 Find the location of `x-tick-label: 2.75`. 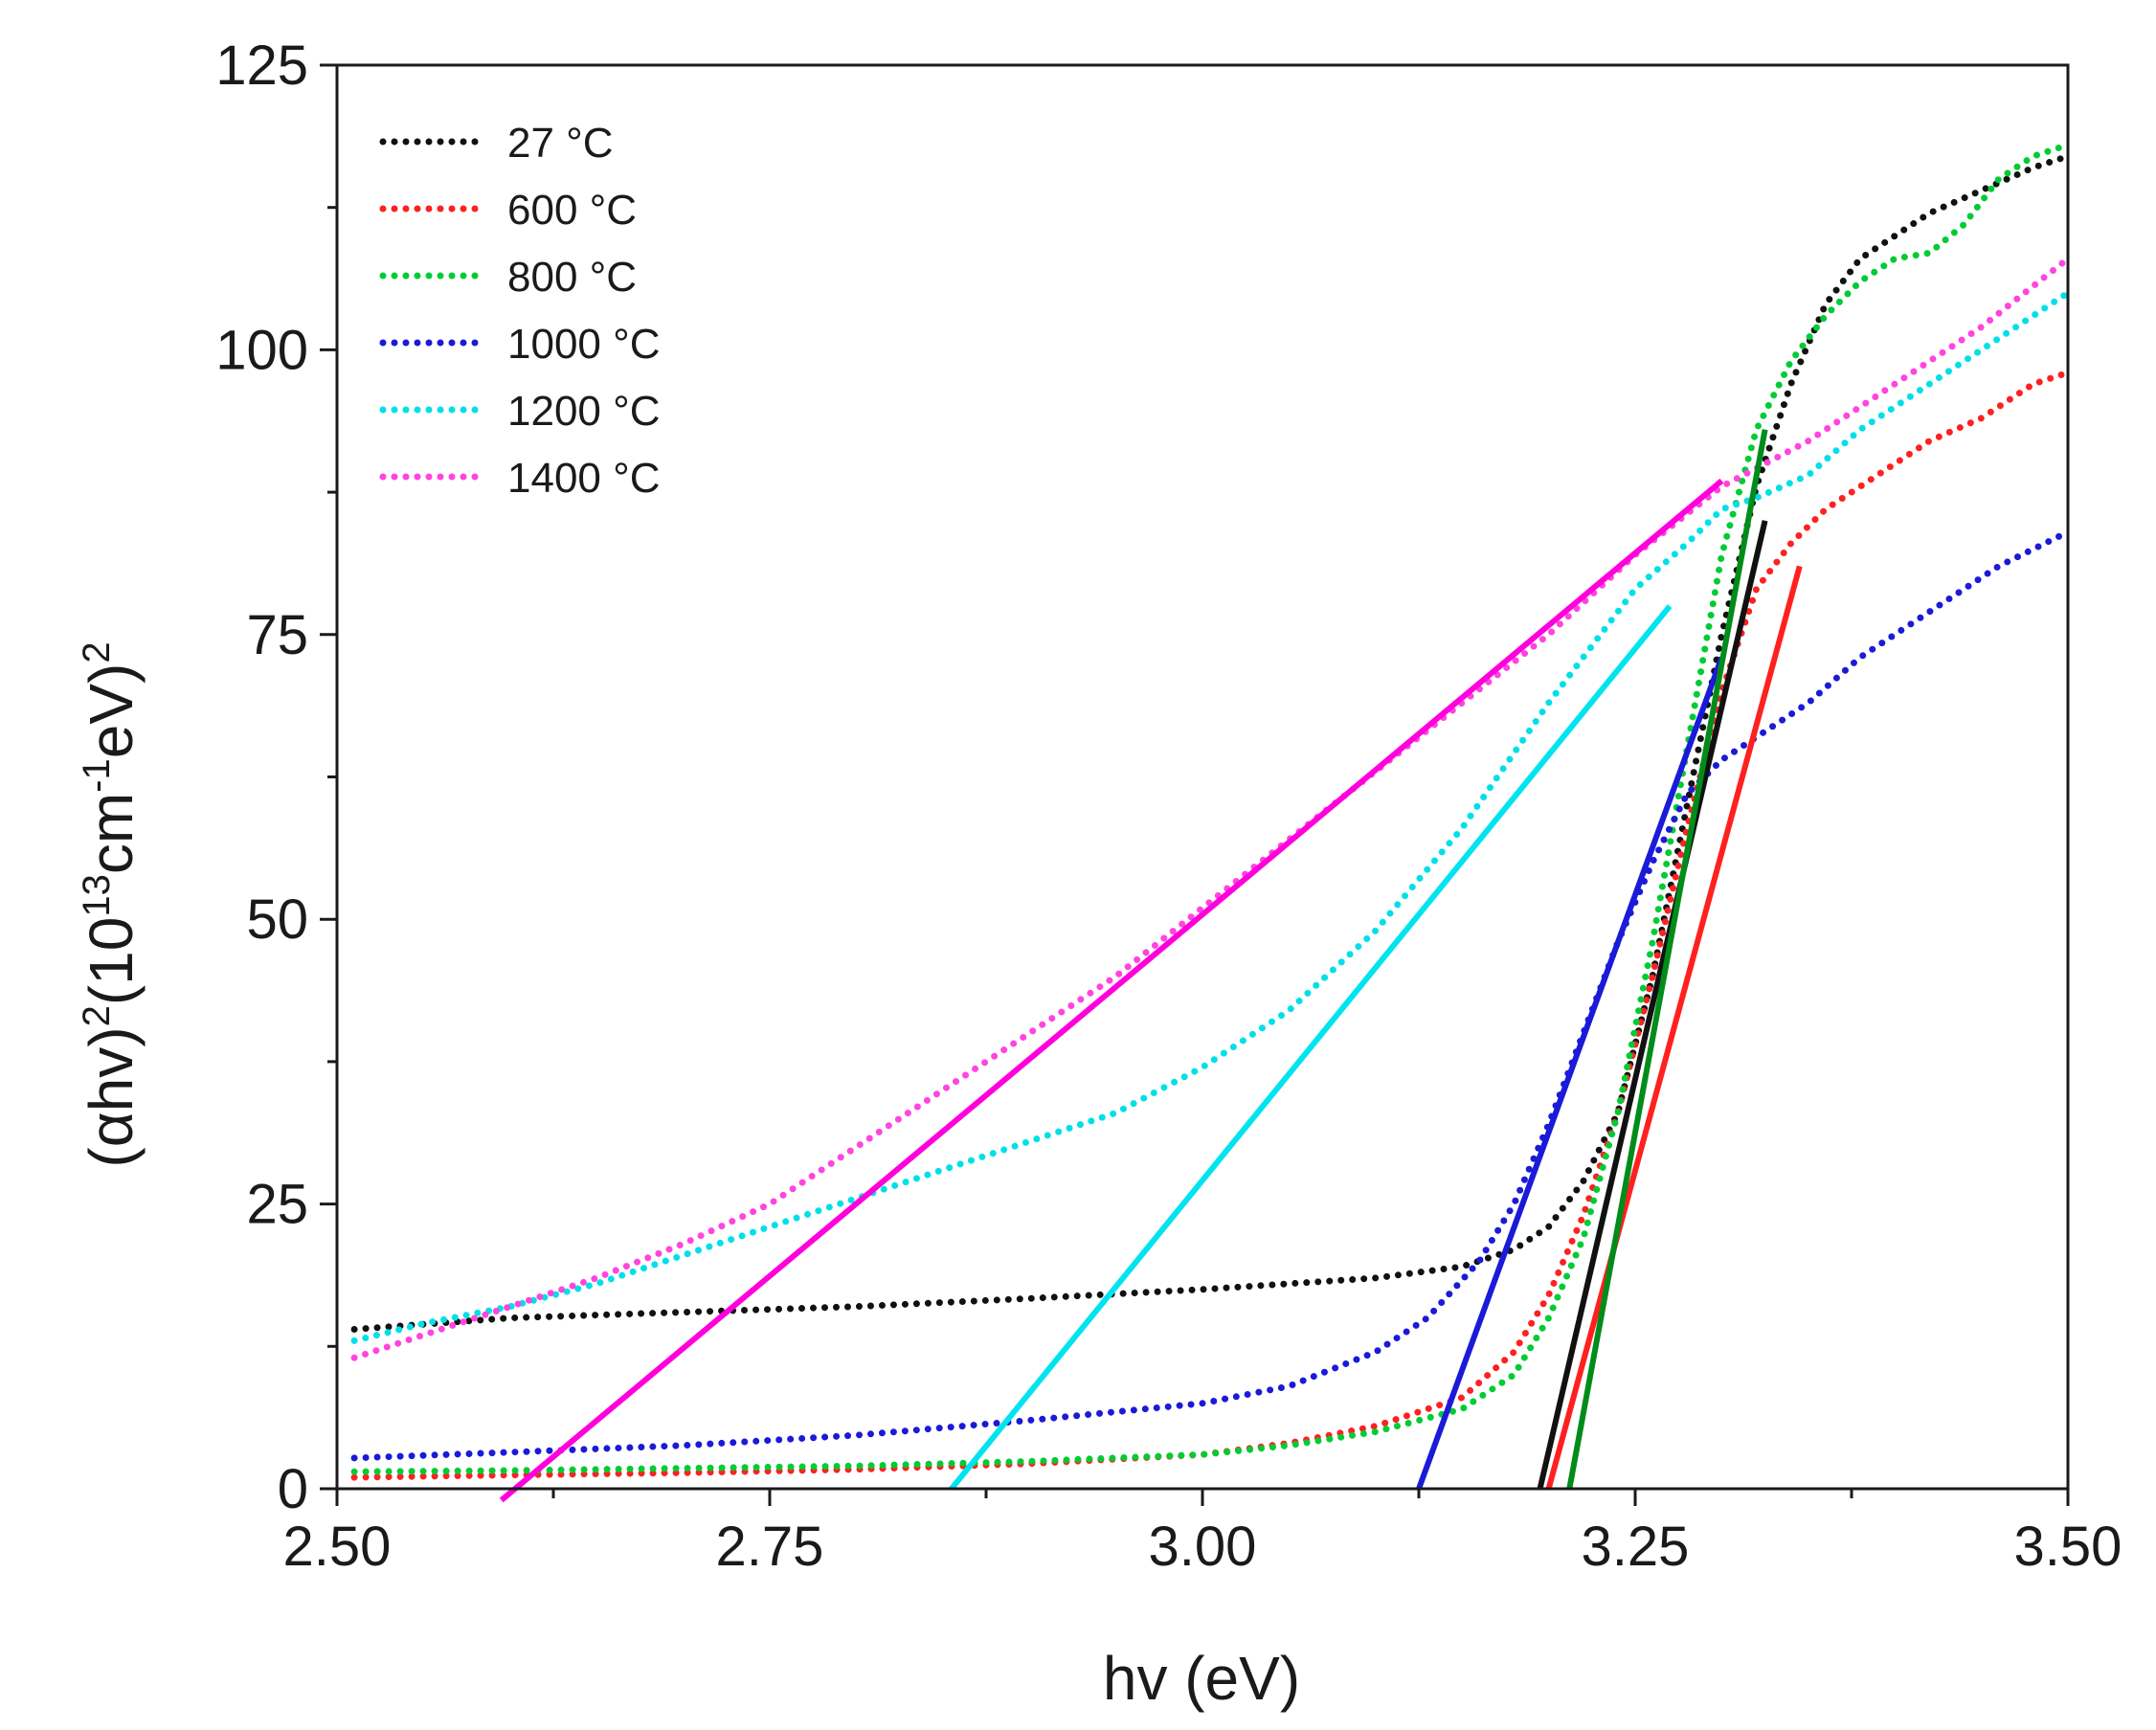

x-tick-label: 2.75 is located at coordinates (770, 1547).